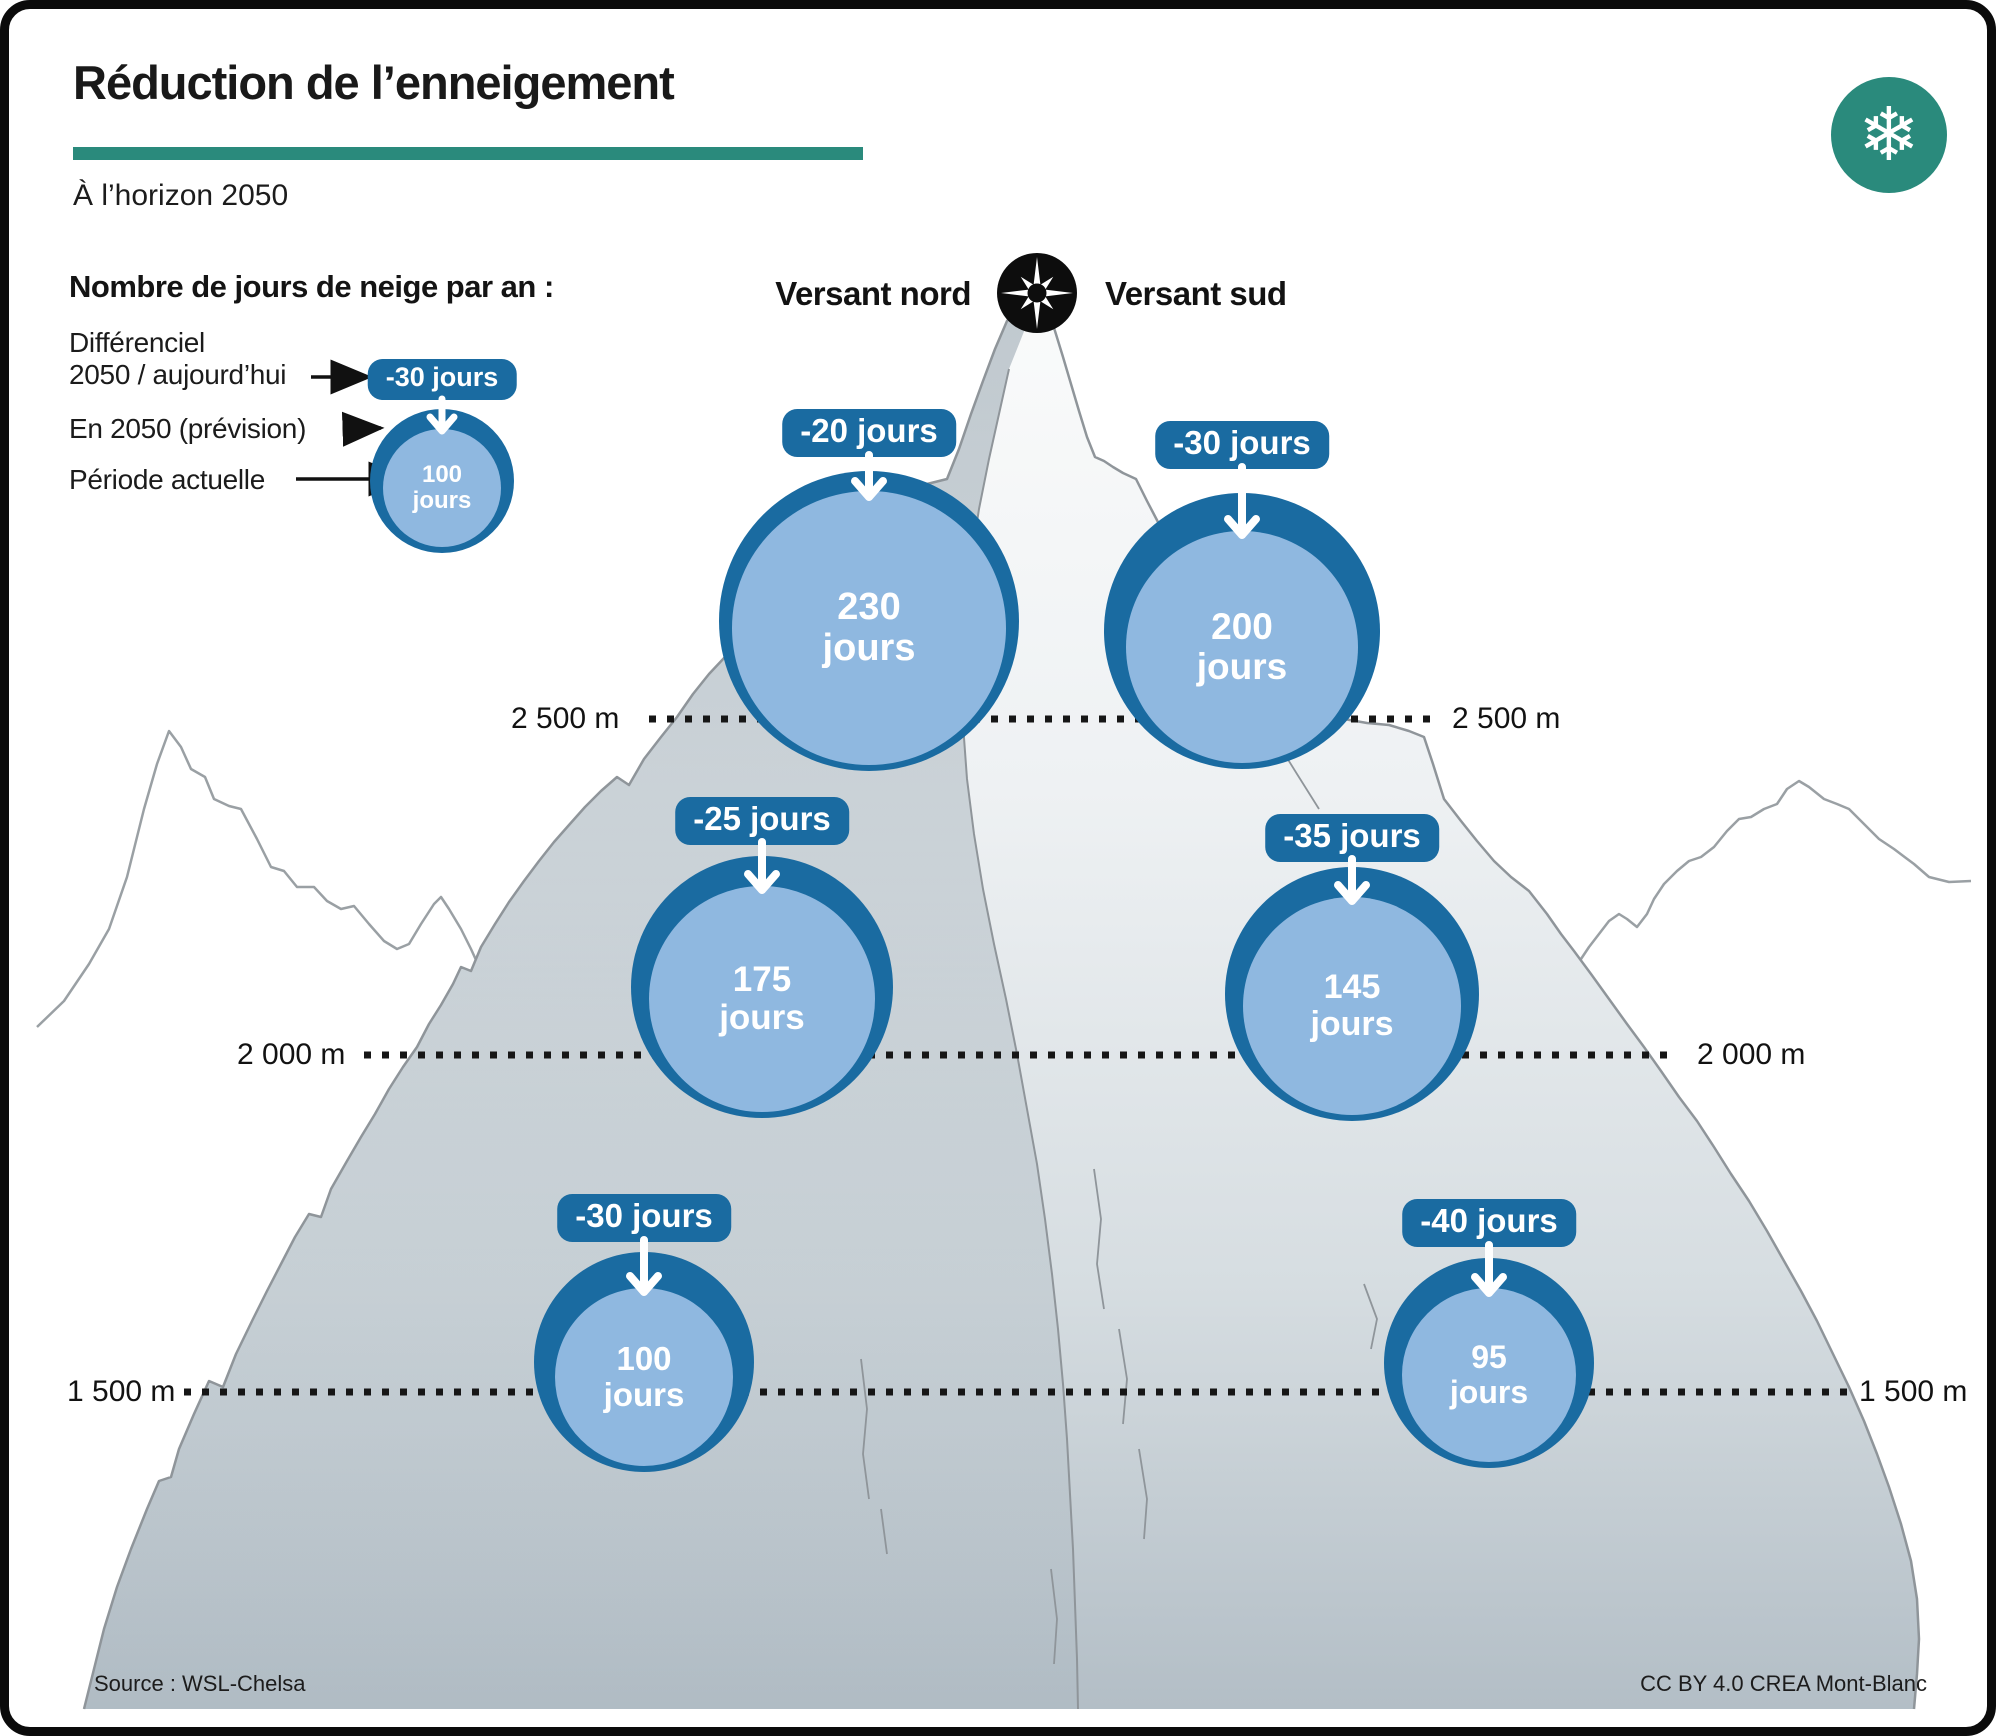 This screenshot has height=1736, width=1996. I want to click on snow-circle-north-2500: -20 jours 230 jours, so click(869, 590).